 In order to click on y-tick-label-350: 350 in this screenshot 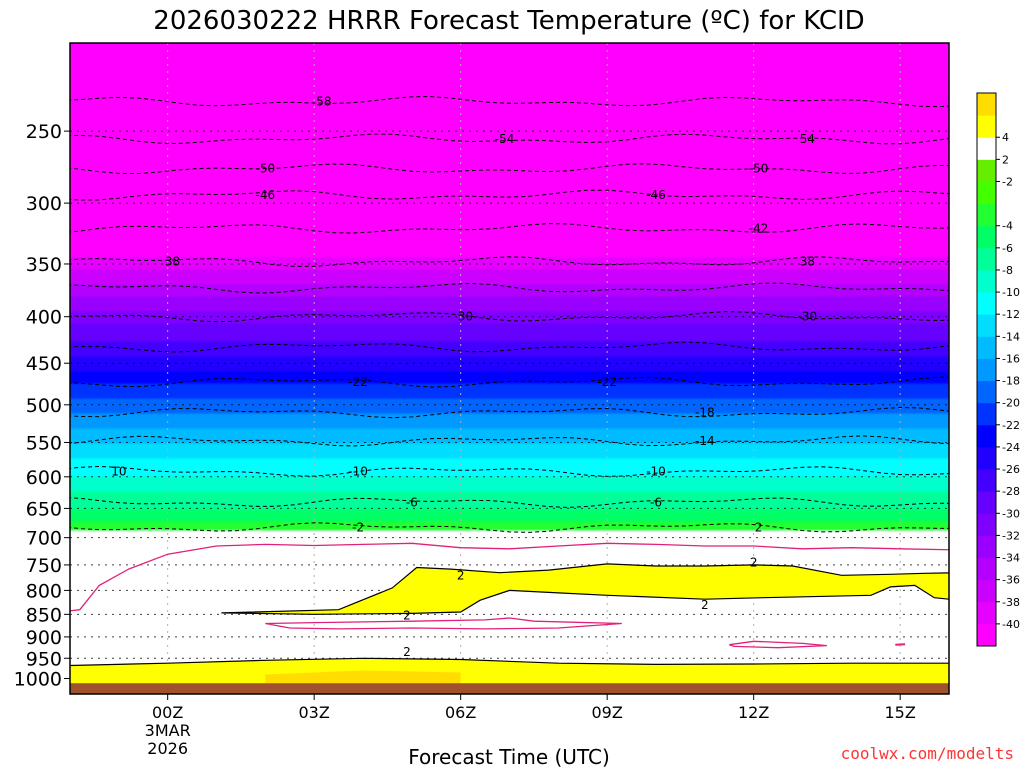, I will do `click(44, 265)`.